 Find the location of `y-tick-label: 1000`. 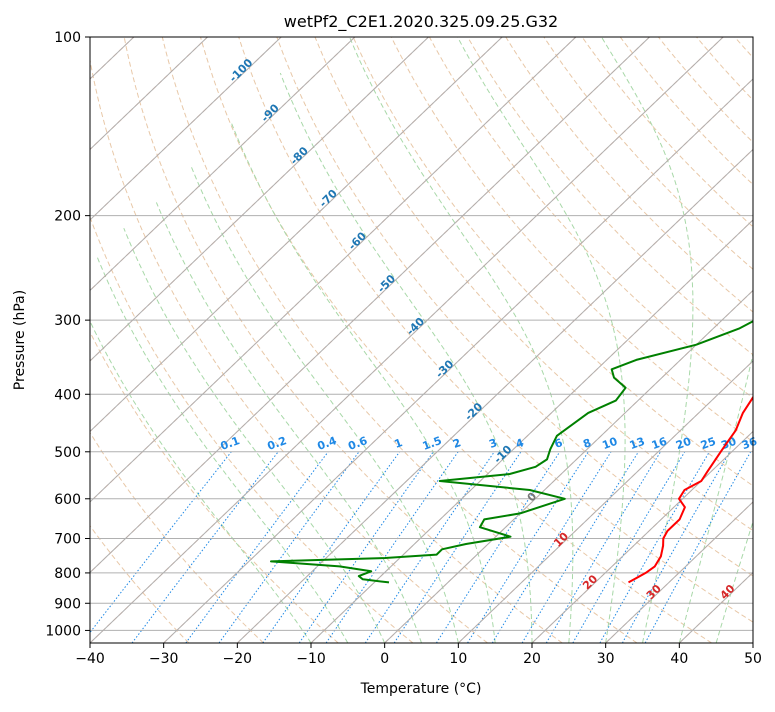

y-tick-label: 1000 is located at coordinates (63, 631).